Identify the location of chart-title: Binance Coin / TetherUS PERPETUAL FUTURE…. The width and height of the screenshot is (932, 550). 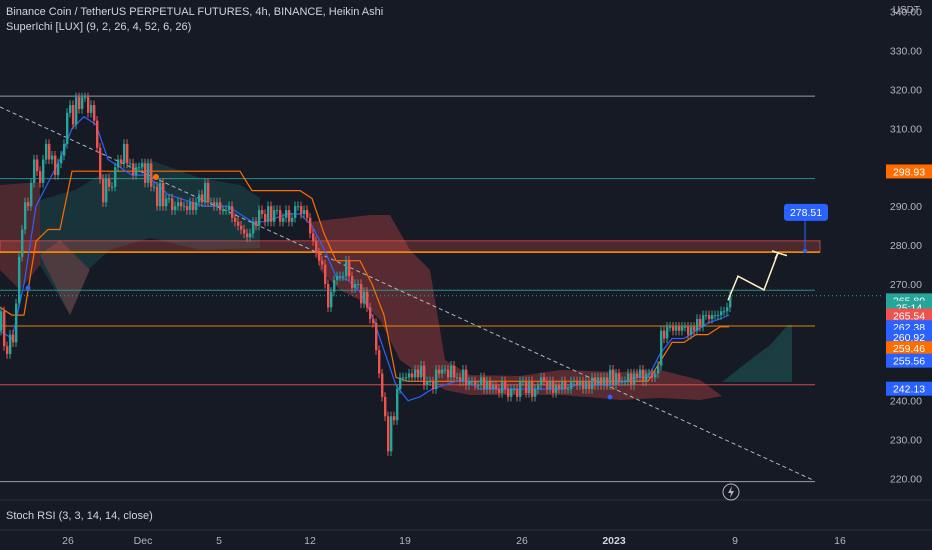
(194, 12).